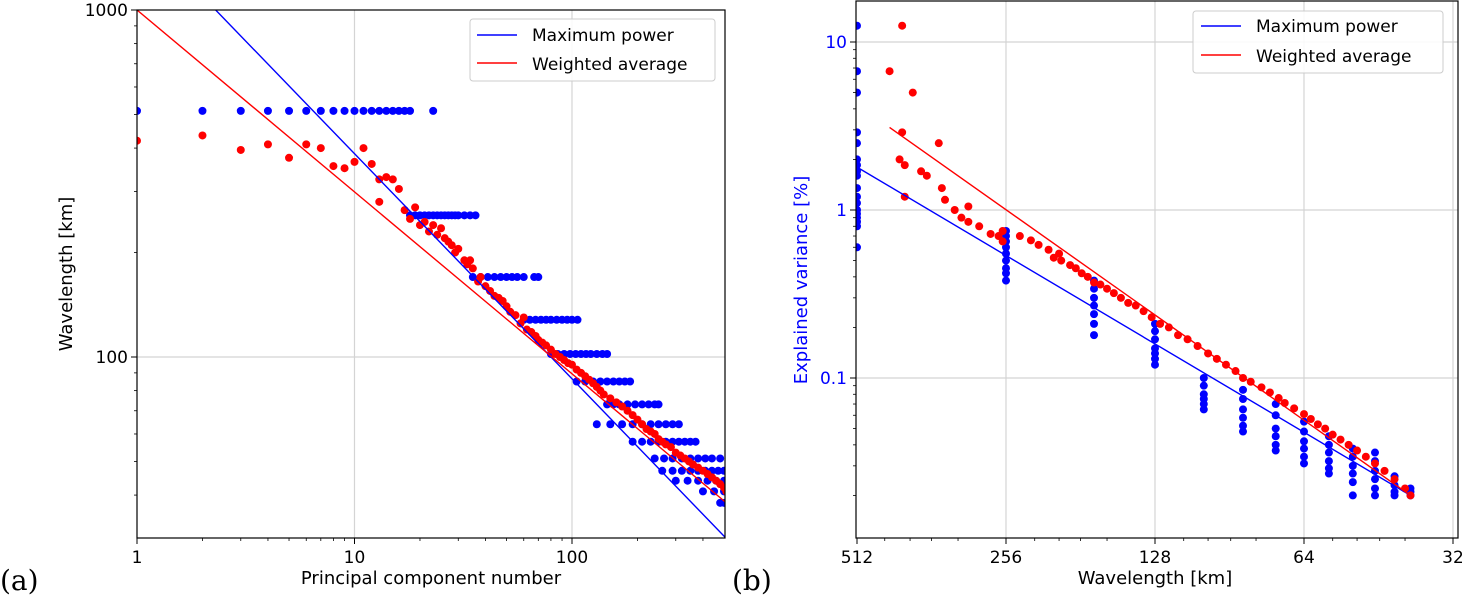  Describe the element at coordinates (1304, 558) in the screenshot. I see `x-tick-label: 64` at that location.